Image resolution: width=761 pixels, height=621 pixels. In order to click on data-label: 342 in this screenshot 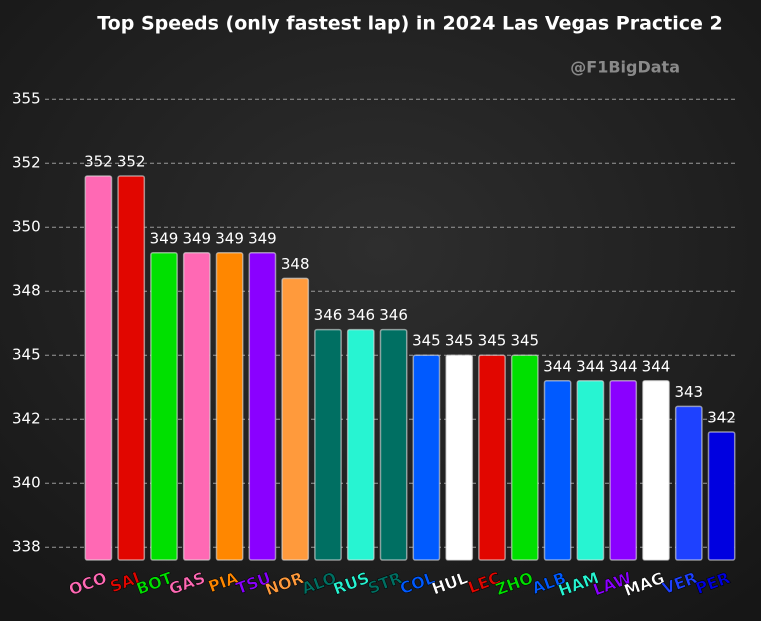, I will do `click(721, 418)`.